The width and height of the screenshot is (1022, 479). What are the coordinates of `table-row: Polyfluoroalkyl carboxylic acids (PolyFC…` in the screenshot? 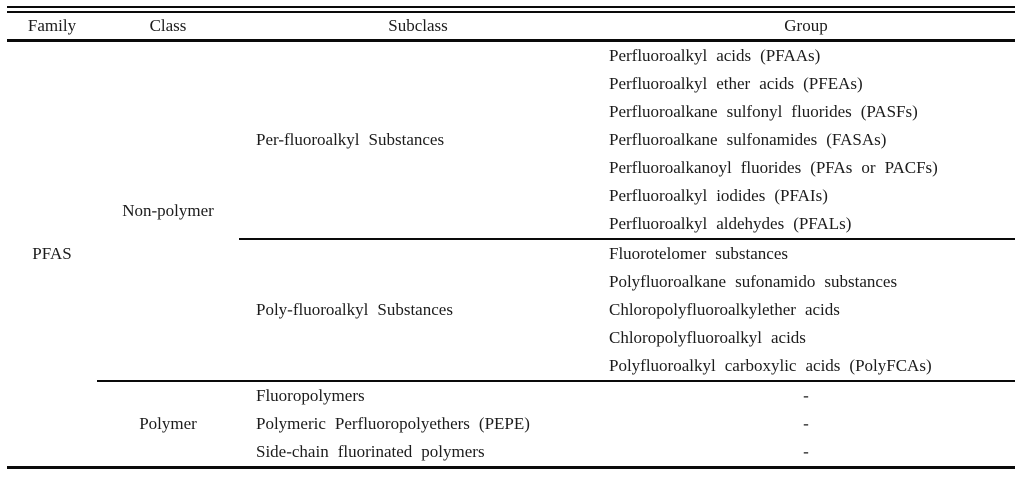 It's located at (511, 366).